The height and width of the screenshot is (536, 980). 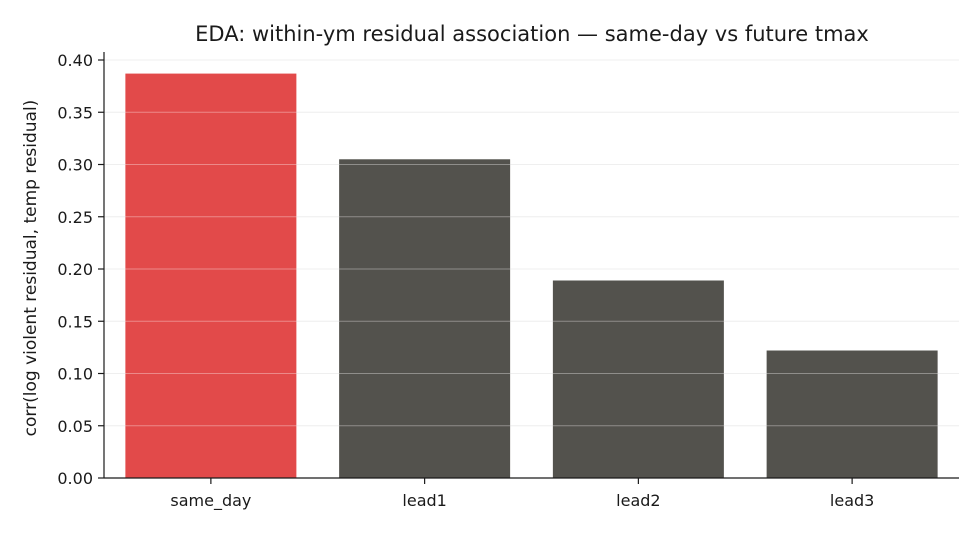 I want to click on y-tick-label: 0.00, so click(x=75, y=478).